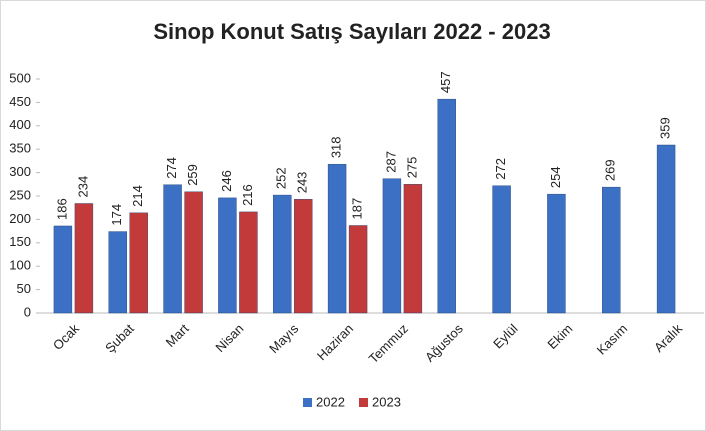 This screenshot has height=431, width=706. Describe the element at coordinates (192, 175) in the screenshot. I see `value-label: 259` at that location.